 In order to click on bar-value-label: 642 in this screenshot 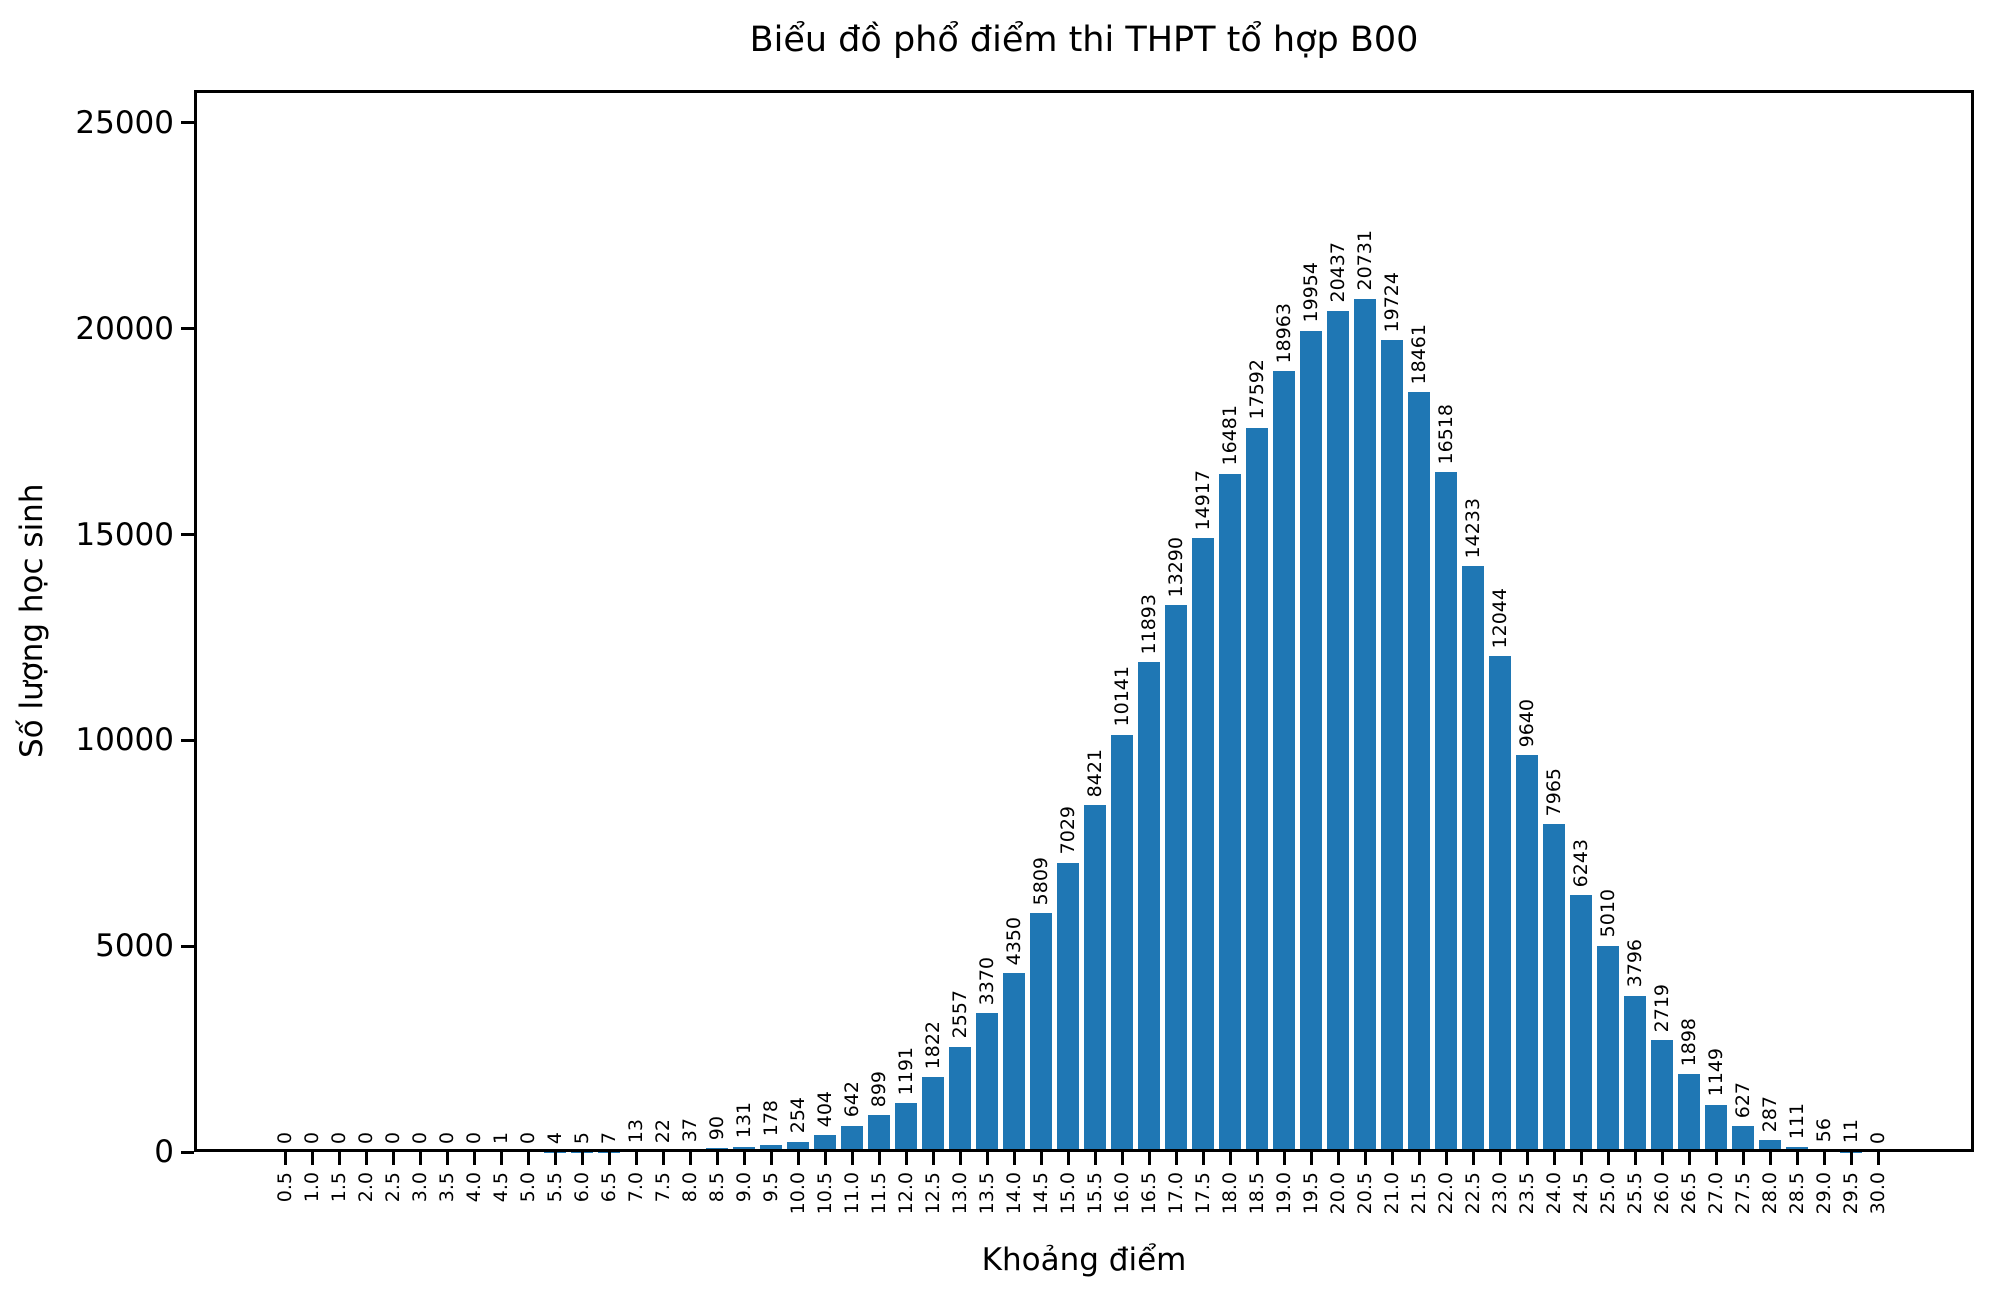, I will do `click(852, 1099)`.